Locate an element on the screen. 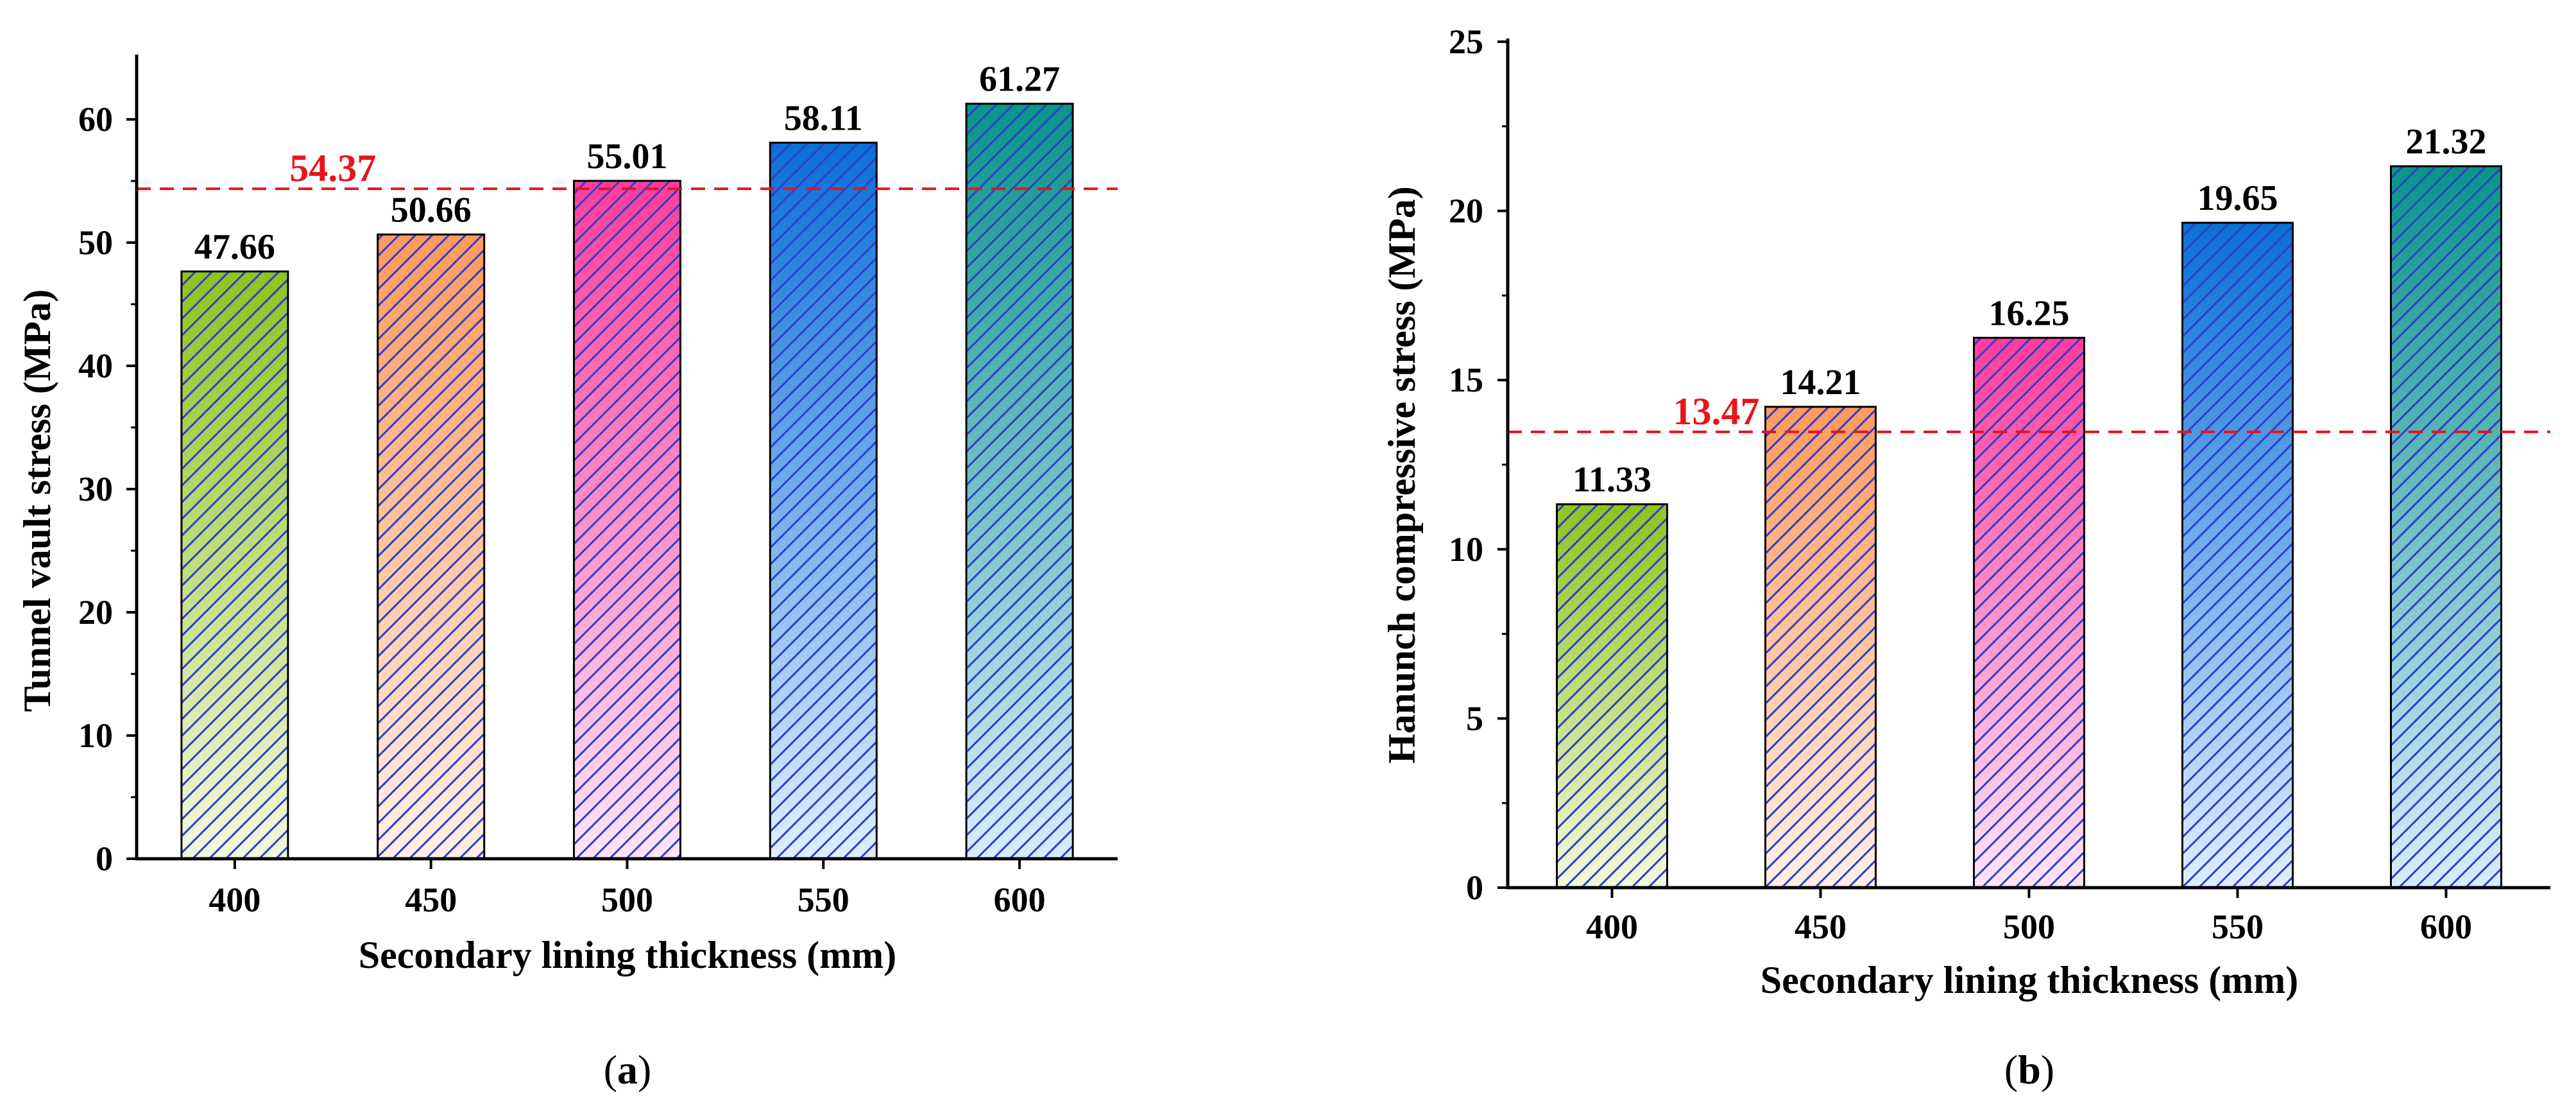 The width and height of the screenshot is (2576, 1111). bar-value-label: 21.32 is located at coordinates (2446, 142).